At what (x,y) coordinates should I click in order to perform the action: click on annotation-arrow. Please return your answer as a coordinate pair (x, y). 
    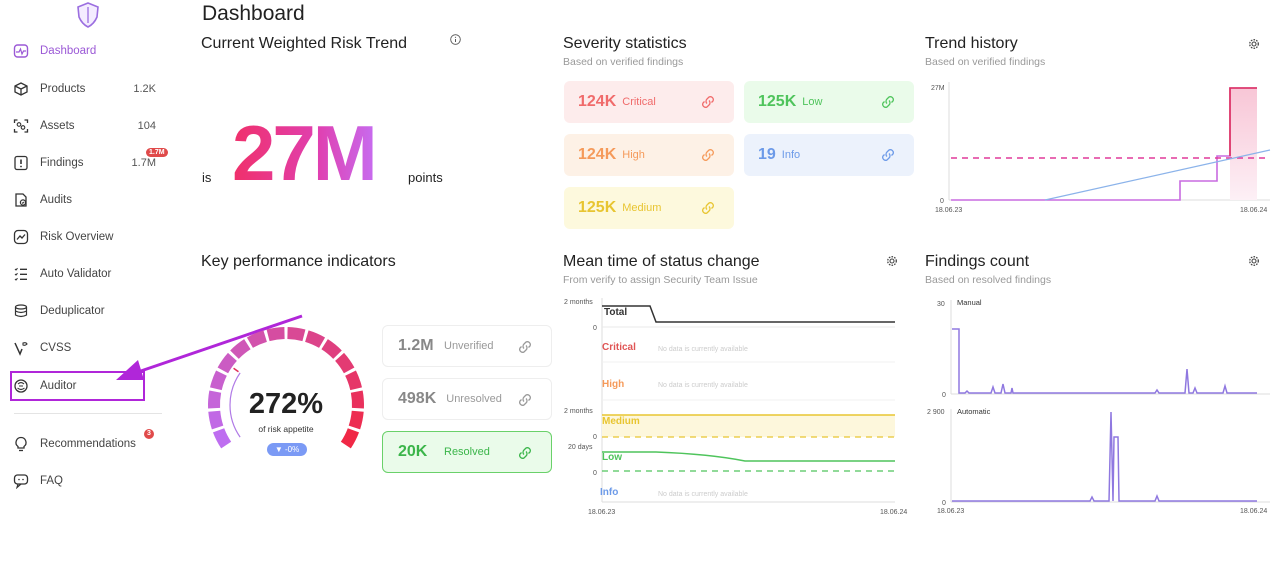
    Looking at the image, I should click on (209, 347).